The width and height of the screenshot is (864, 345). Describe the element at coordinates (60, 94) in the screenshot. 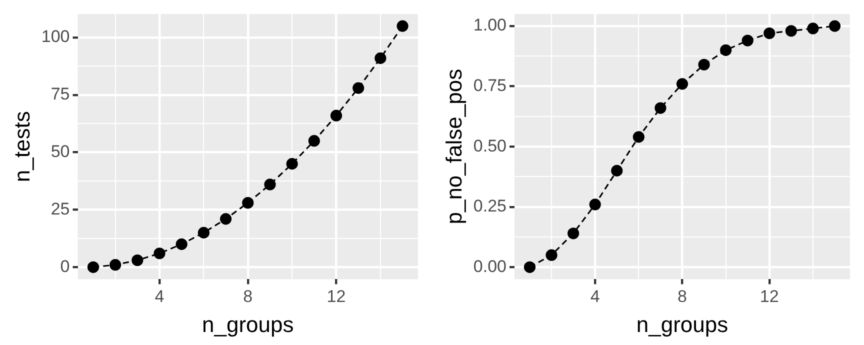

I see `y-tick-label: 75` at that location.